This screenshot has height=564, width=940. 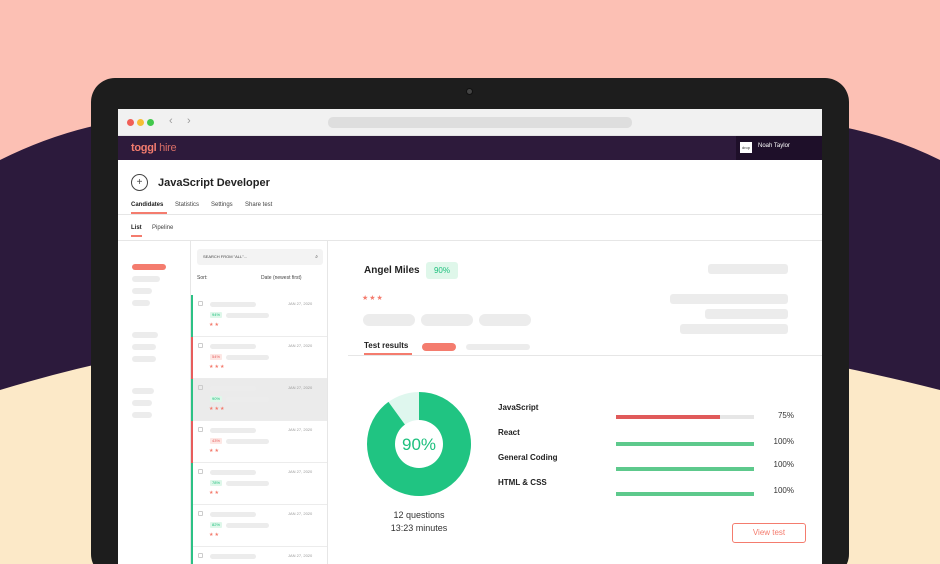 I want to click on back-arrow-icon: ‹, so click(x=171, y=121).